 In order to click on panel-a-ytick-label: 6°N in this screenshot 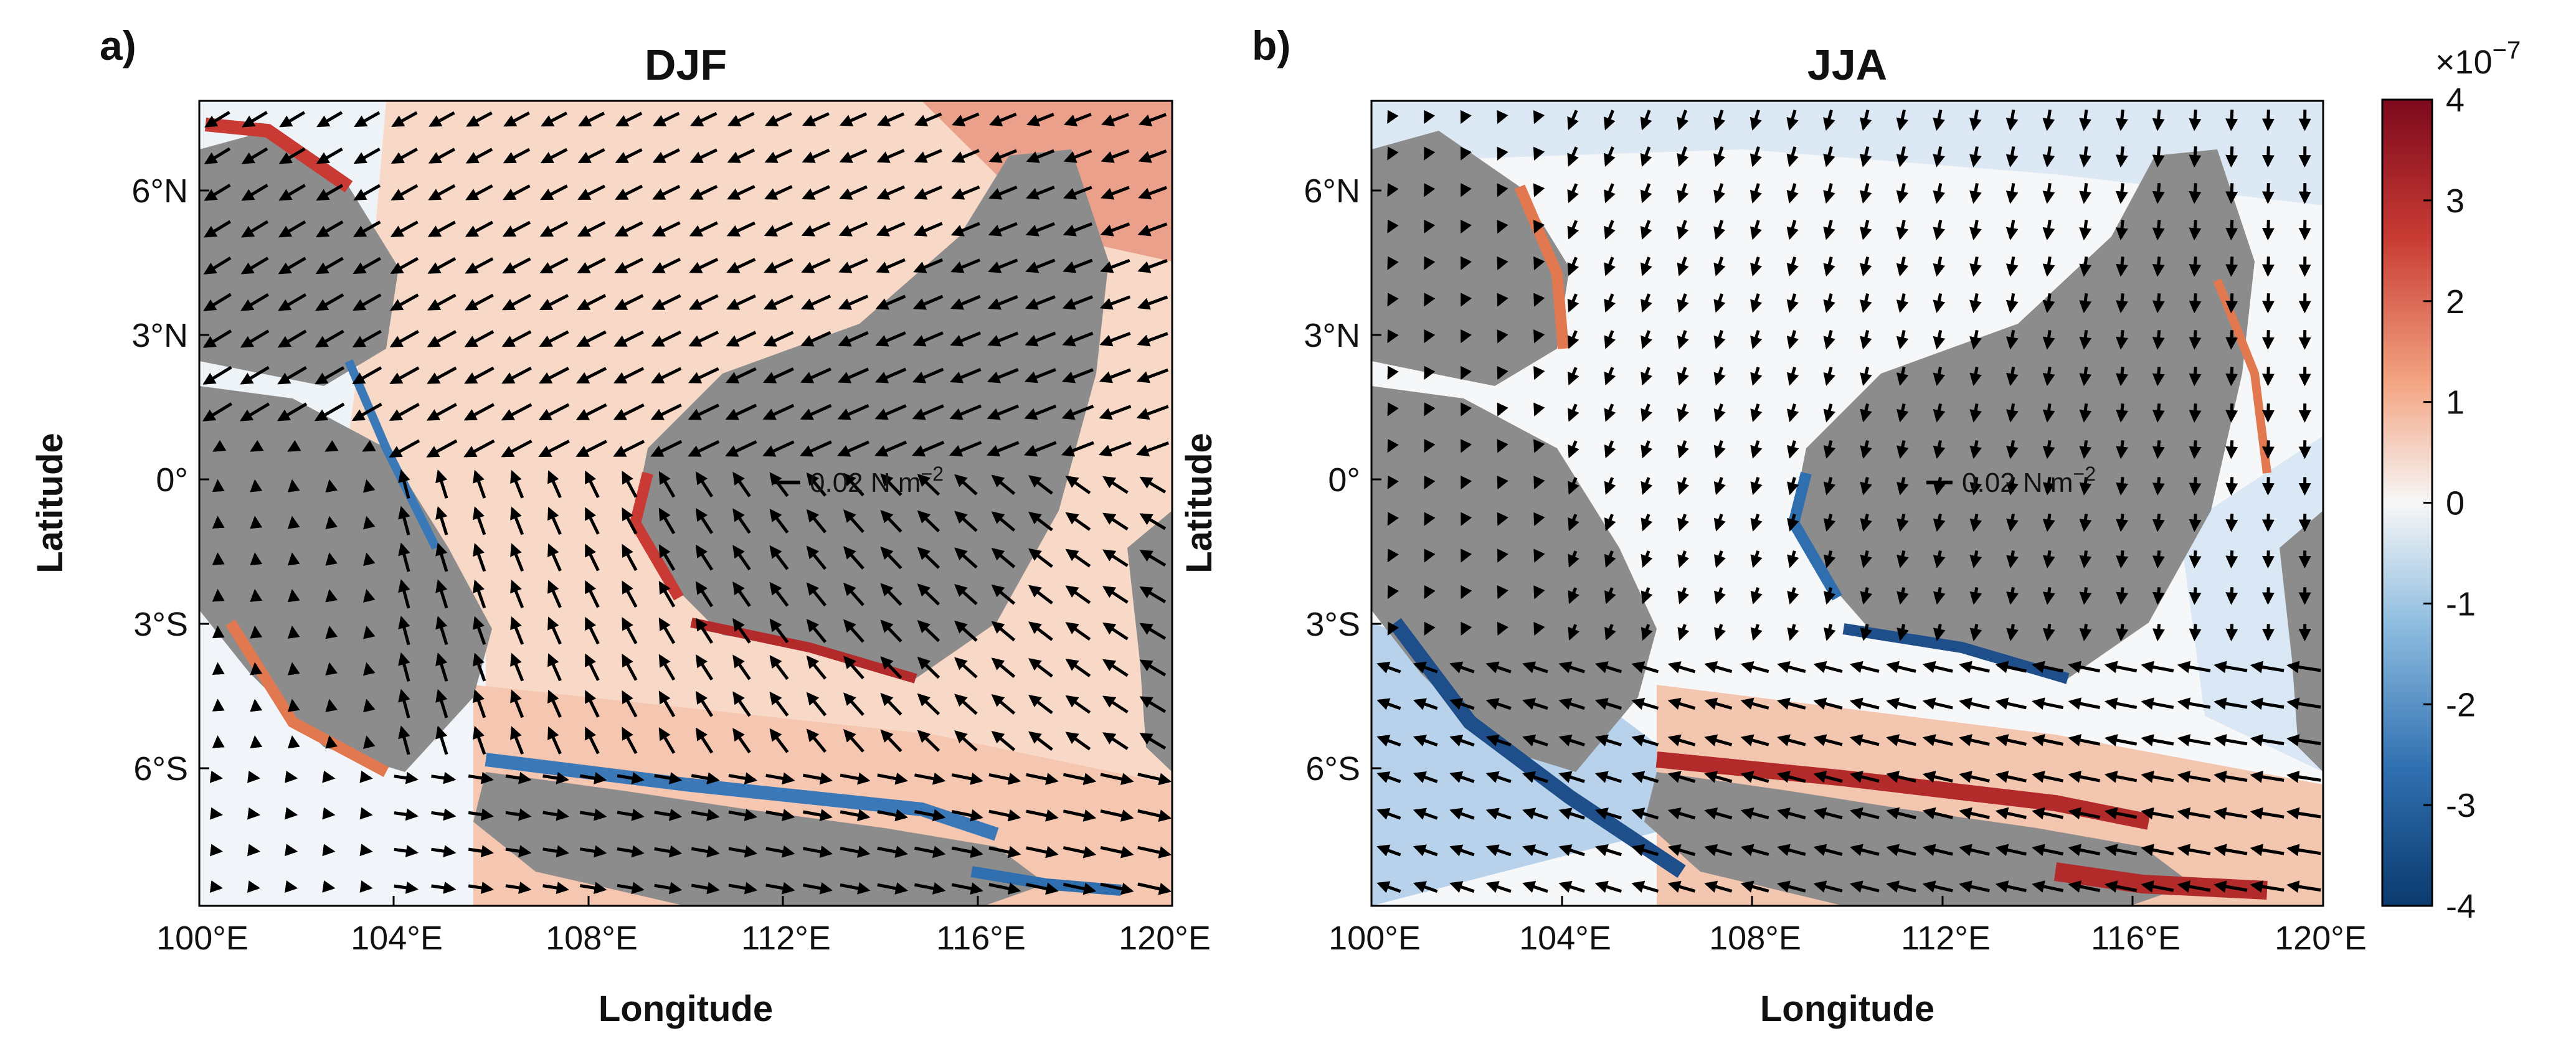, I will do `click(160, 191)`.